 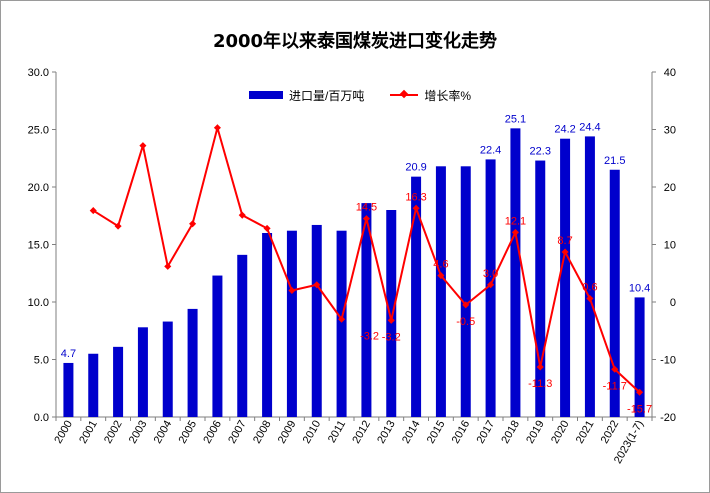 What do you see at coordinates (369, 336) in the screenshot?
I see `growth-value-label-extra: -3.2` at bounding box center [369, 336].